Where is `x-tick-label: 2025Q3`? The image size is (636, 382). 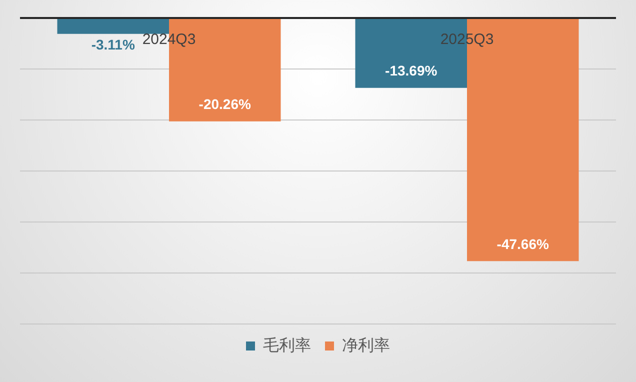
x-tick-label: 2025Q3 is located at coordinates (467, 39).